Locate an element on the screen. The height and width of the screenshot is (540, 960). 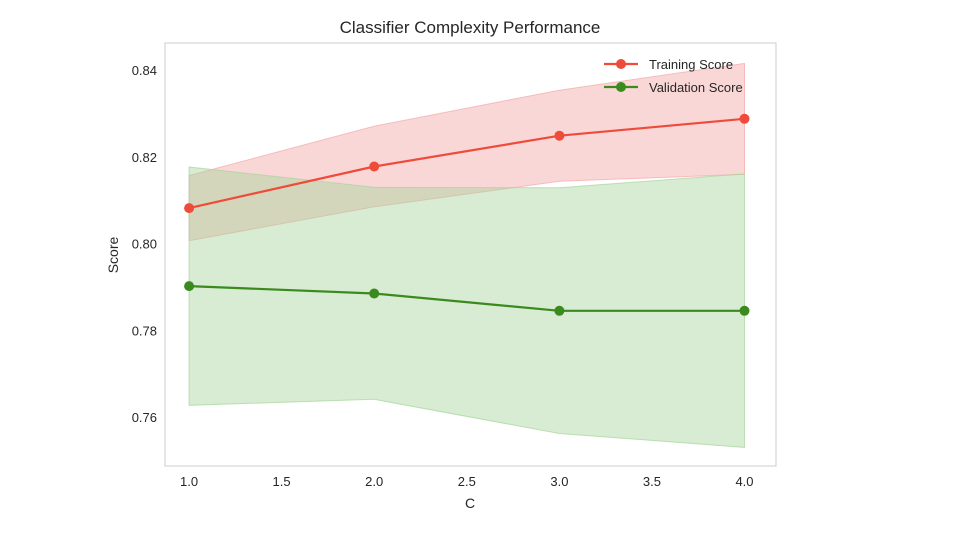
x-tick-labels: 1.0 1.5 2.0 2.5 3.0 3.5 4.0 is located at coordinates (466, 481).